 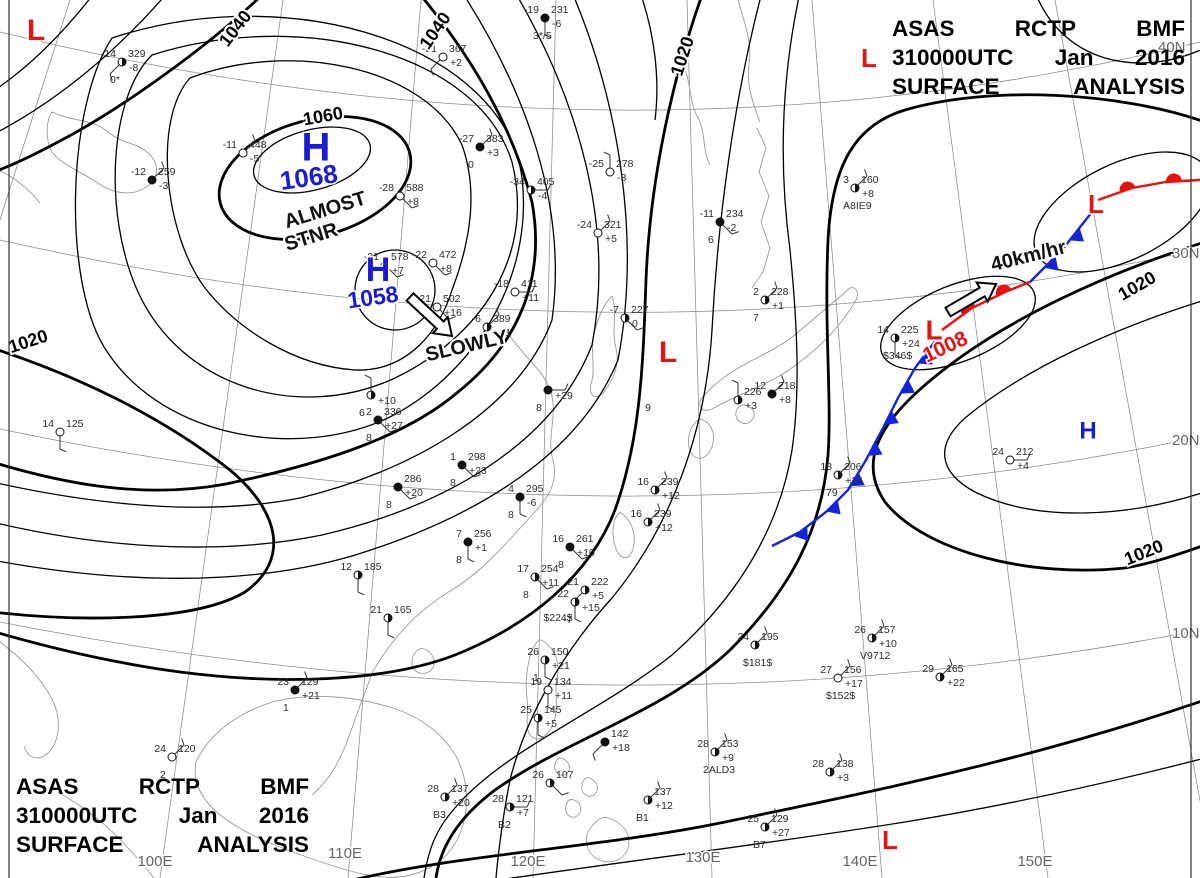 What do you see at coordinates (840, 696) in the screenshot?
I see `station-extra: $152$` at bounding box center [840, 696].